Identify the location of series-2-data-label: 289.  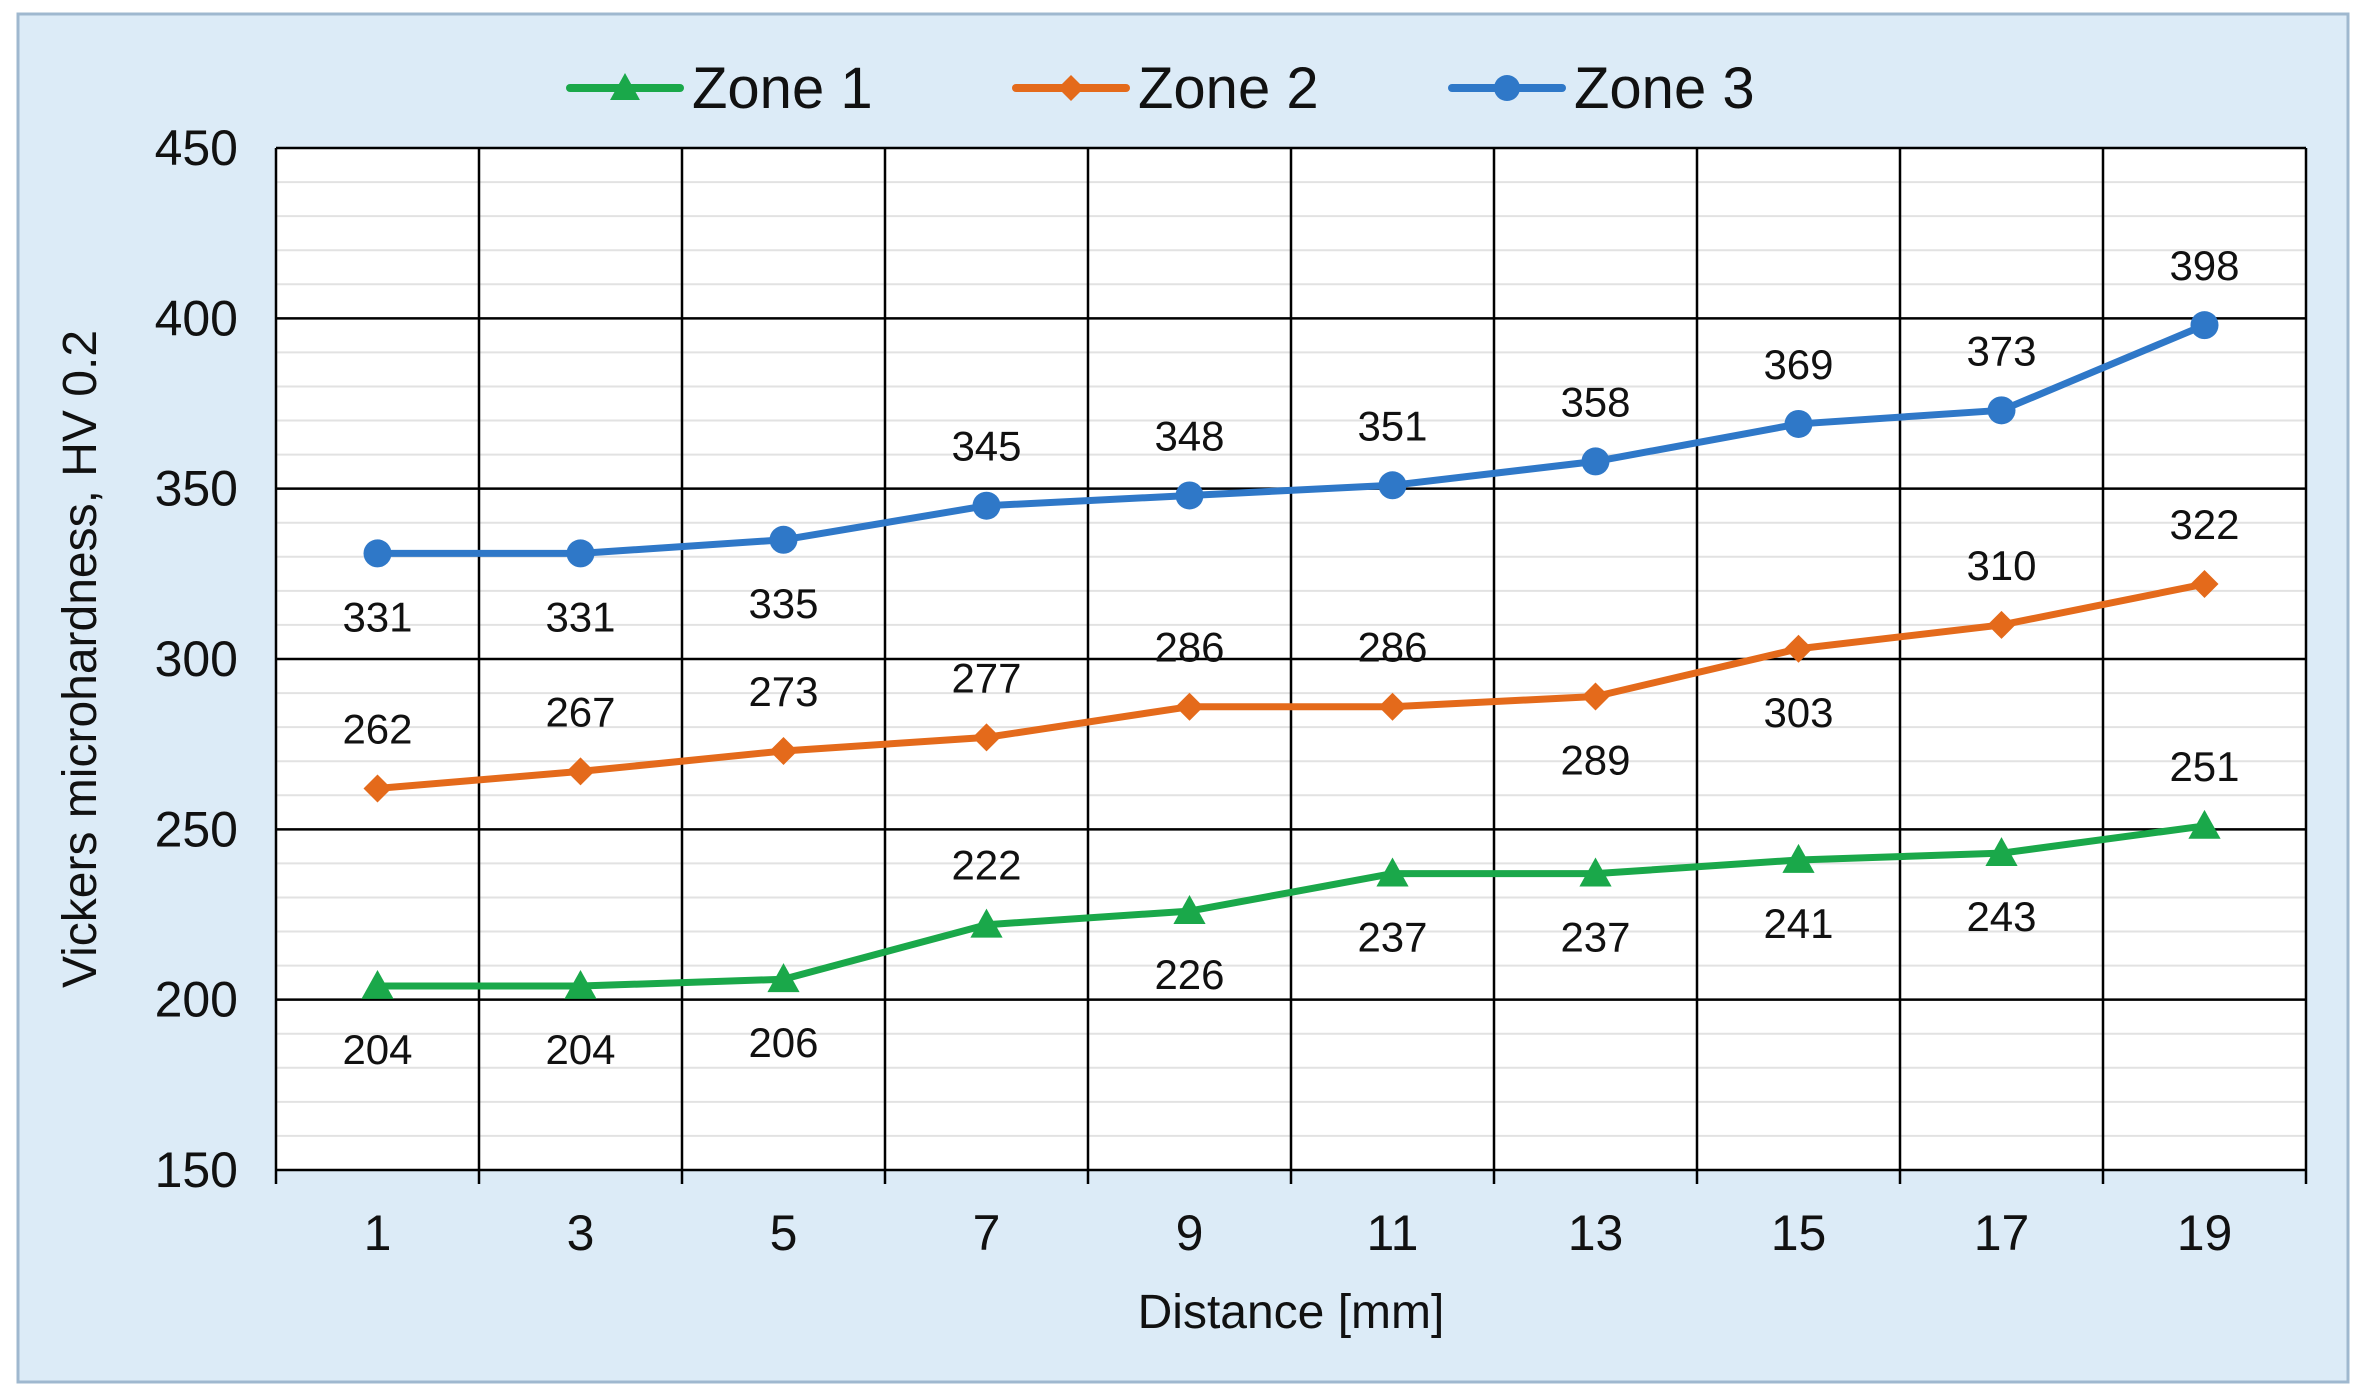
(1595, 759).